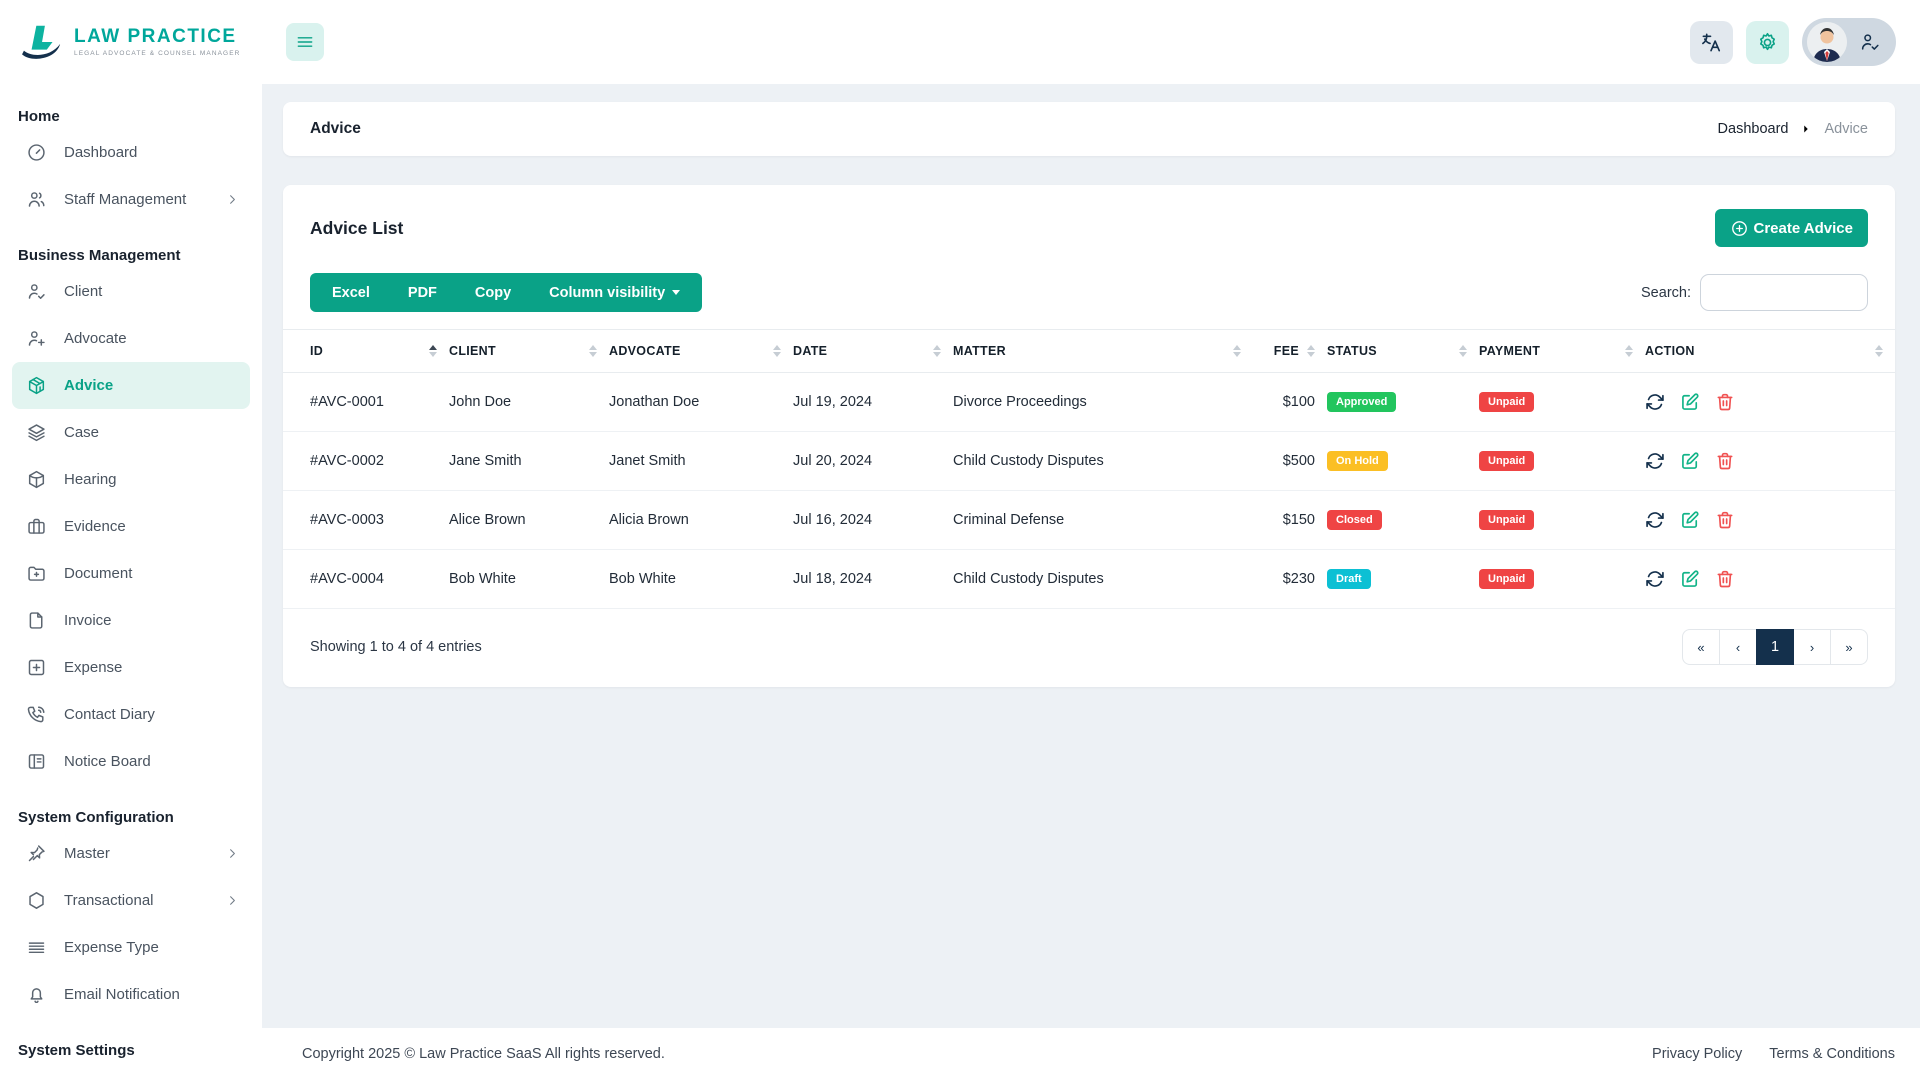  I want to click on cell-matter: Child Custody Disputes, so click(1103, 579).